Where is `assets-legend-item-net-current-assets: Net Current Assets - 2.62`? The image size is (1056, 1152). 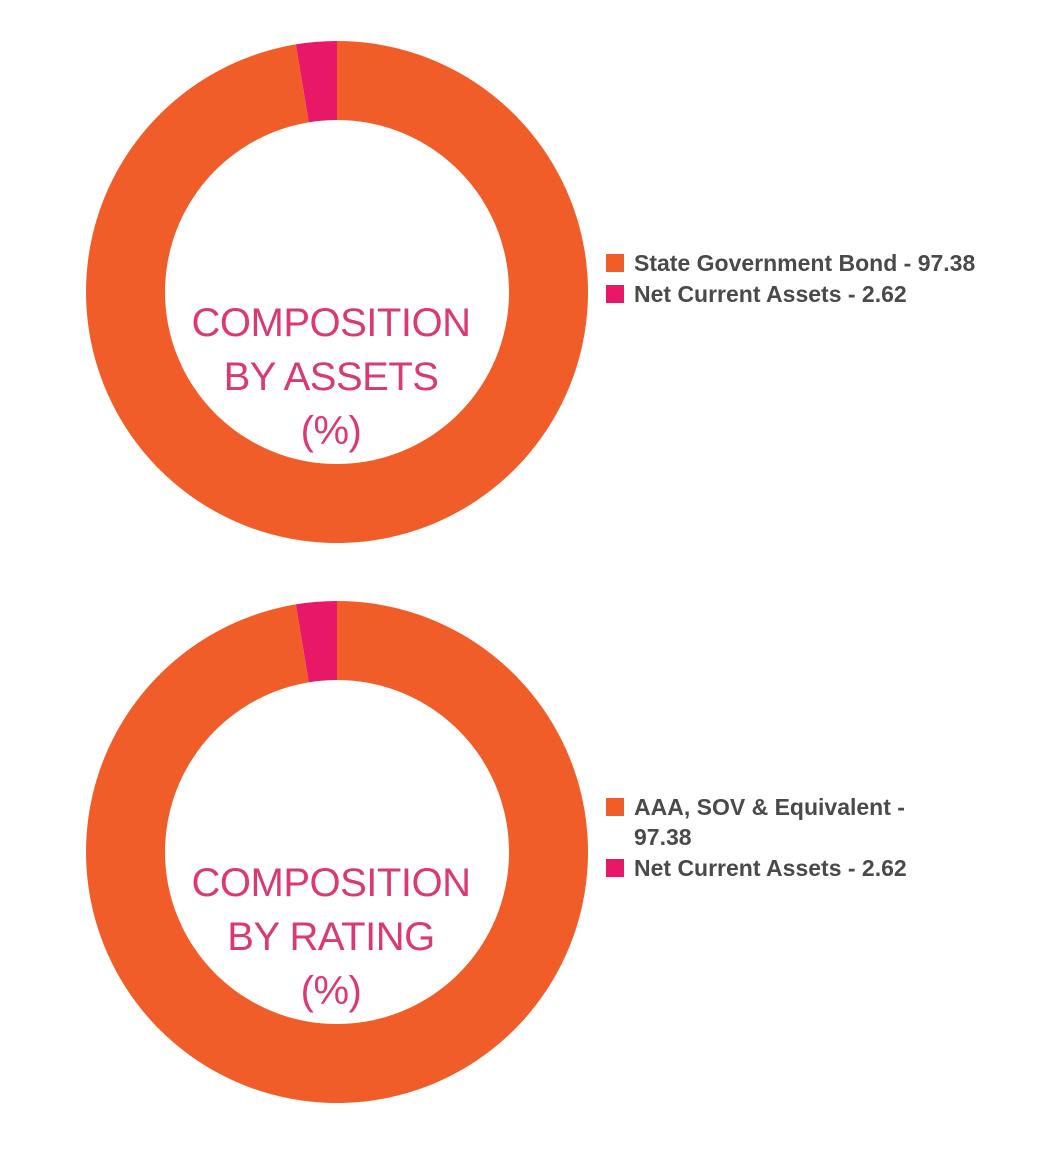
assets-legend-item-net-current-assets: Net Current Assets - 2.62 is located at coordinates (816, 294).